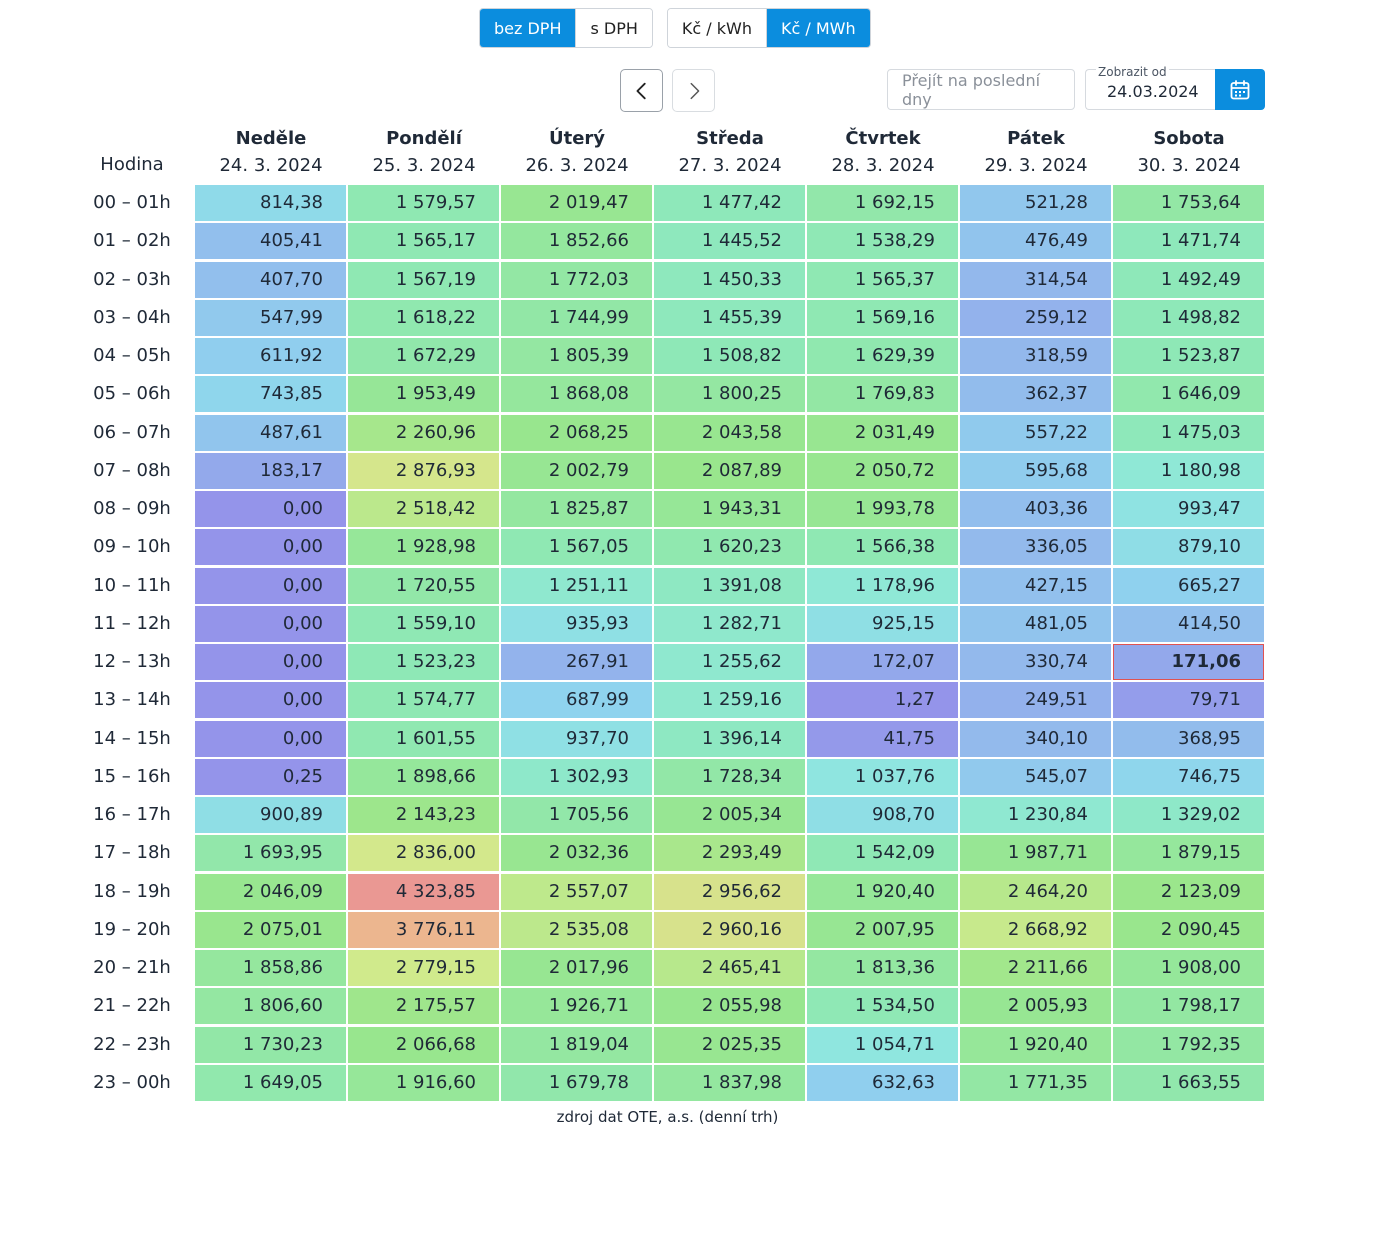 The image size is (1385, 1238). Describe the element at coordinates (882, 203) in the screenshot. I see `price-cell: 1 692,15` at that location.